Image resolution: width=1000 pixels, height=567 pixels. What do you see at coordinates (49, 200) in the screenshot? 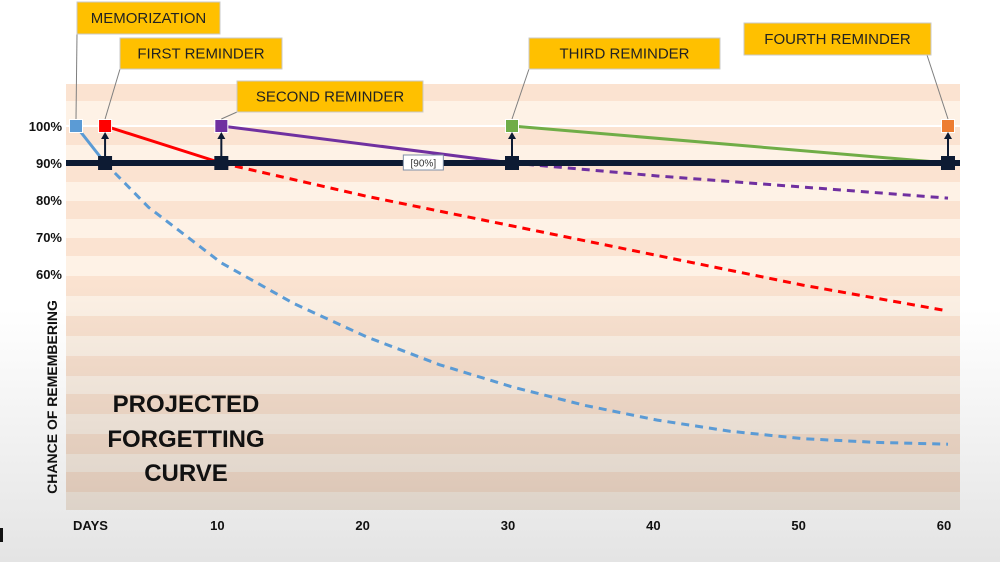
I see `y-tick-label: 80%` at bounding box center [49, 200].